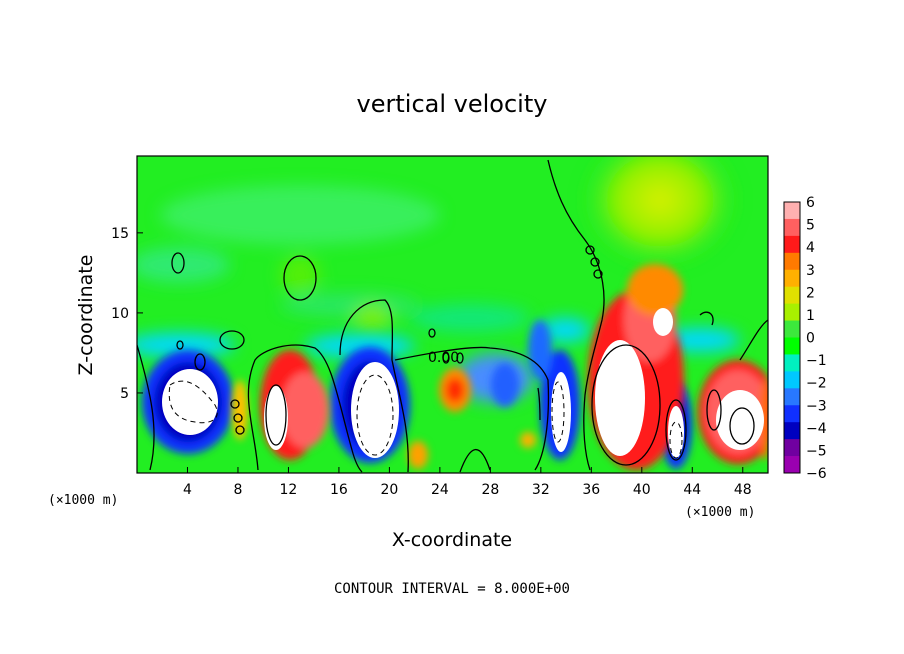 This screenshot has height=654, width=904. What do you see at coordinates (816, 429) in the screenshot?
I see `colorbar-tick-label: −4` at bounding box center [816, 429].